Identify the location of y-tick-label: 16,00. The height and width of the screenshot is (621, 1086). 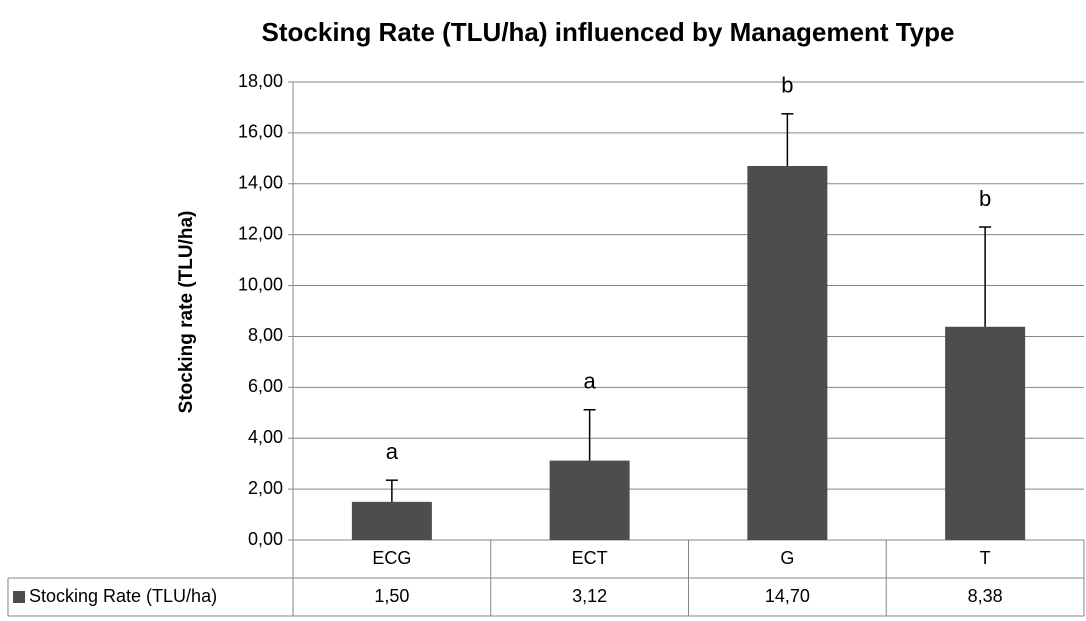
(260, 132).